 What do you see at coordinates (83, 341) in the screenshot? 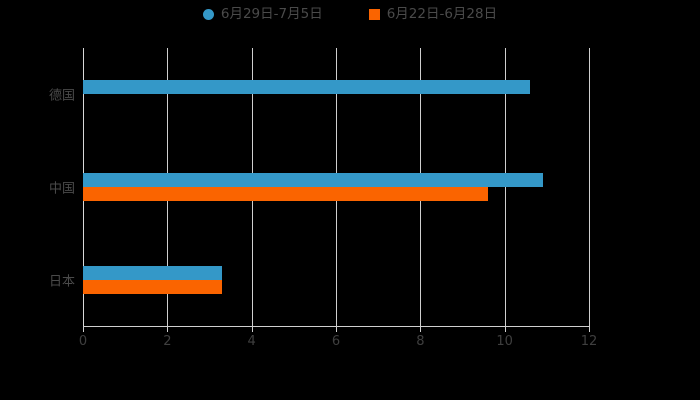
I see `x-tick-label-0: 0` at bounding box center [83, 341].